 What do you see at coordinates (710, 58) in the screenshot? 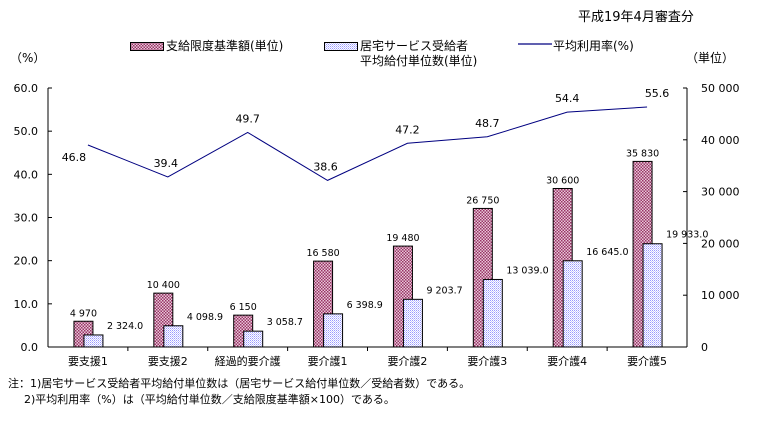
I see `right-axis-unit: （単位）` at bounding box center [710, 58].